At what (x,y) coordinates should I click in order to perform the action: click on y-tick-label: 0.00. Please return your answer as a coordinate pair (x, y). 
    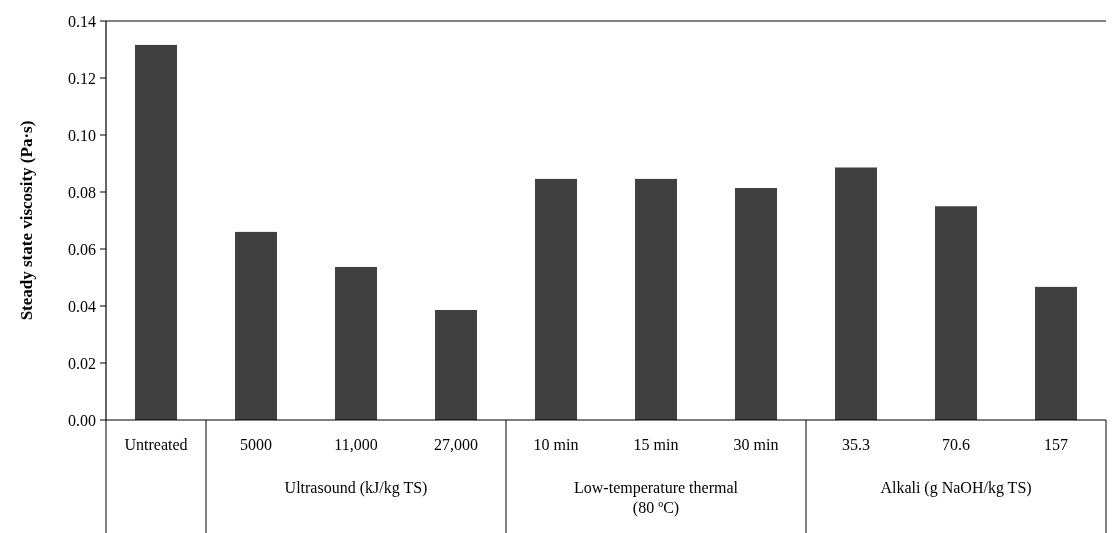
    Looking at the image, I should click on (82, 420).